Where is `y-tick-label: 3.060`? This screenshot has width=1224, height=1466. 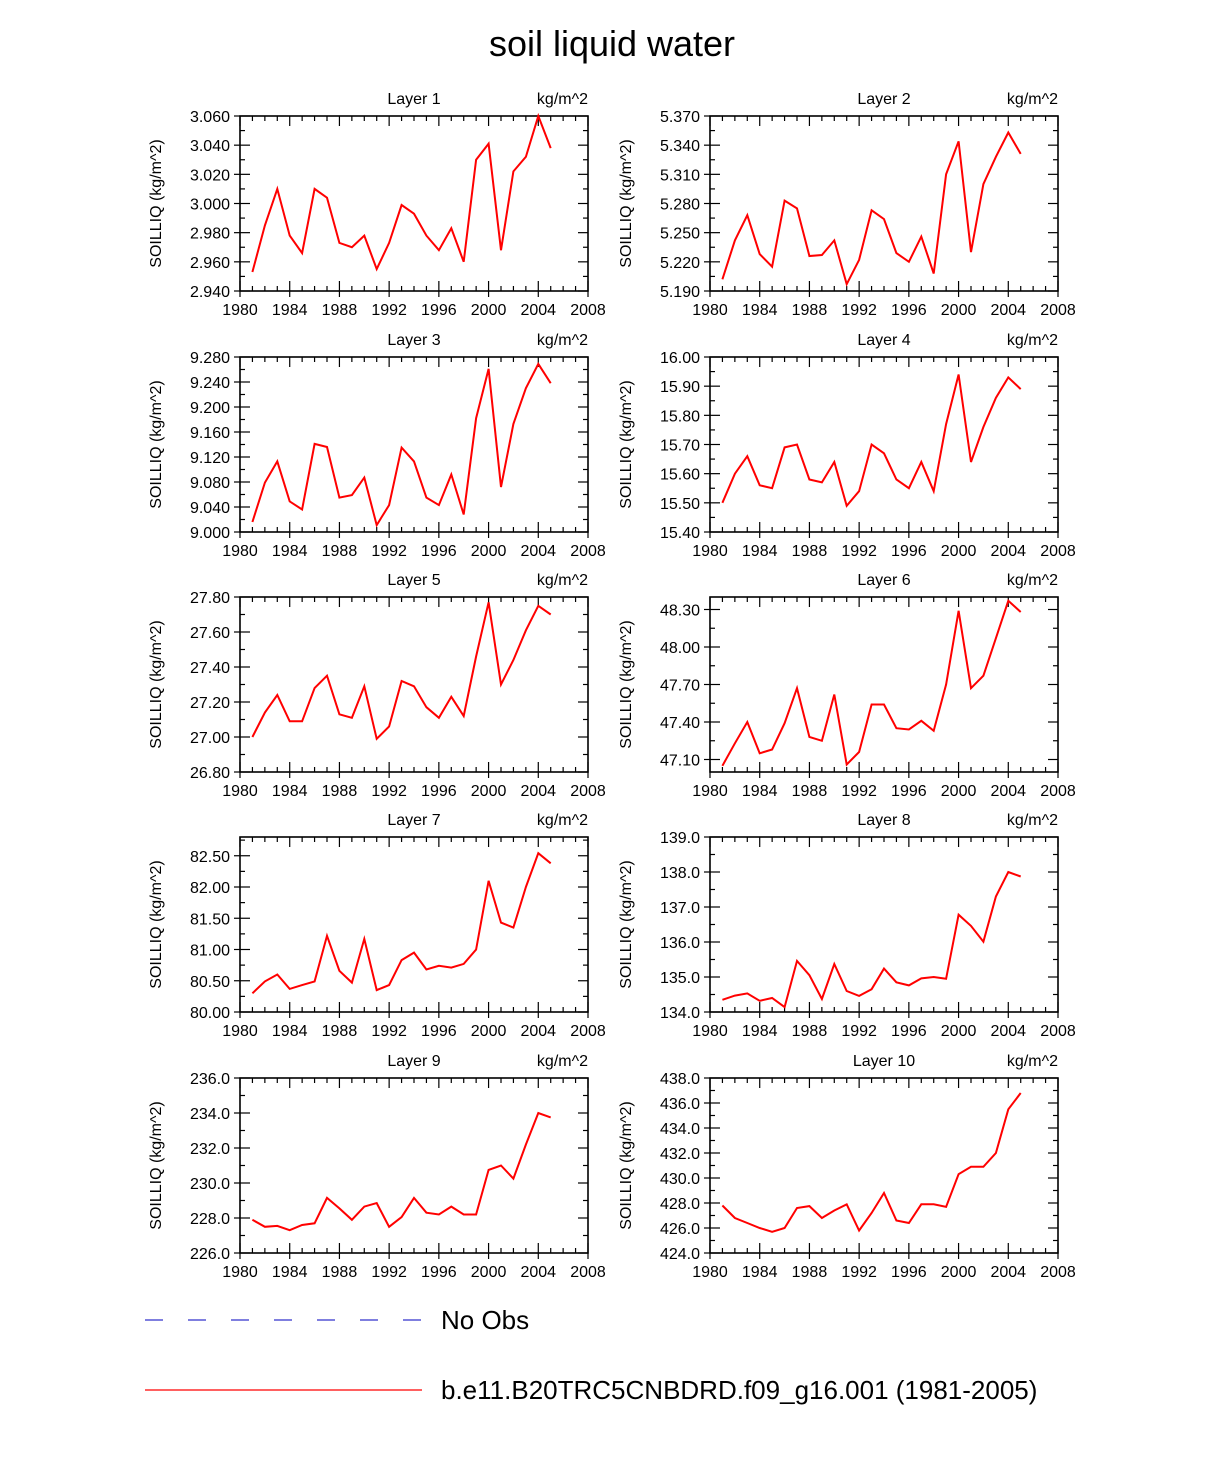
y-tick-label: 3.060 is located at coordinates (210, 117).